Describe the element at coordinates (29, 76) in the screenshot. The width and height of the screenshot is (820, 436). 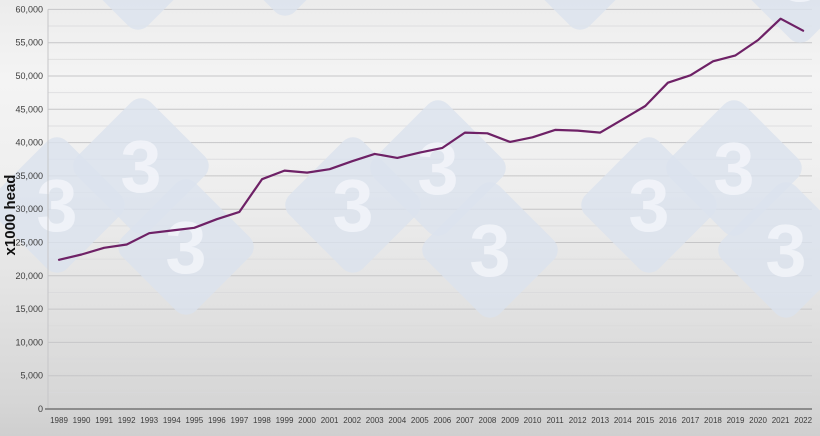
I see `y-tick-label: 50,000` at that location.